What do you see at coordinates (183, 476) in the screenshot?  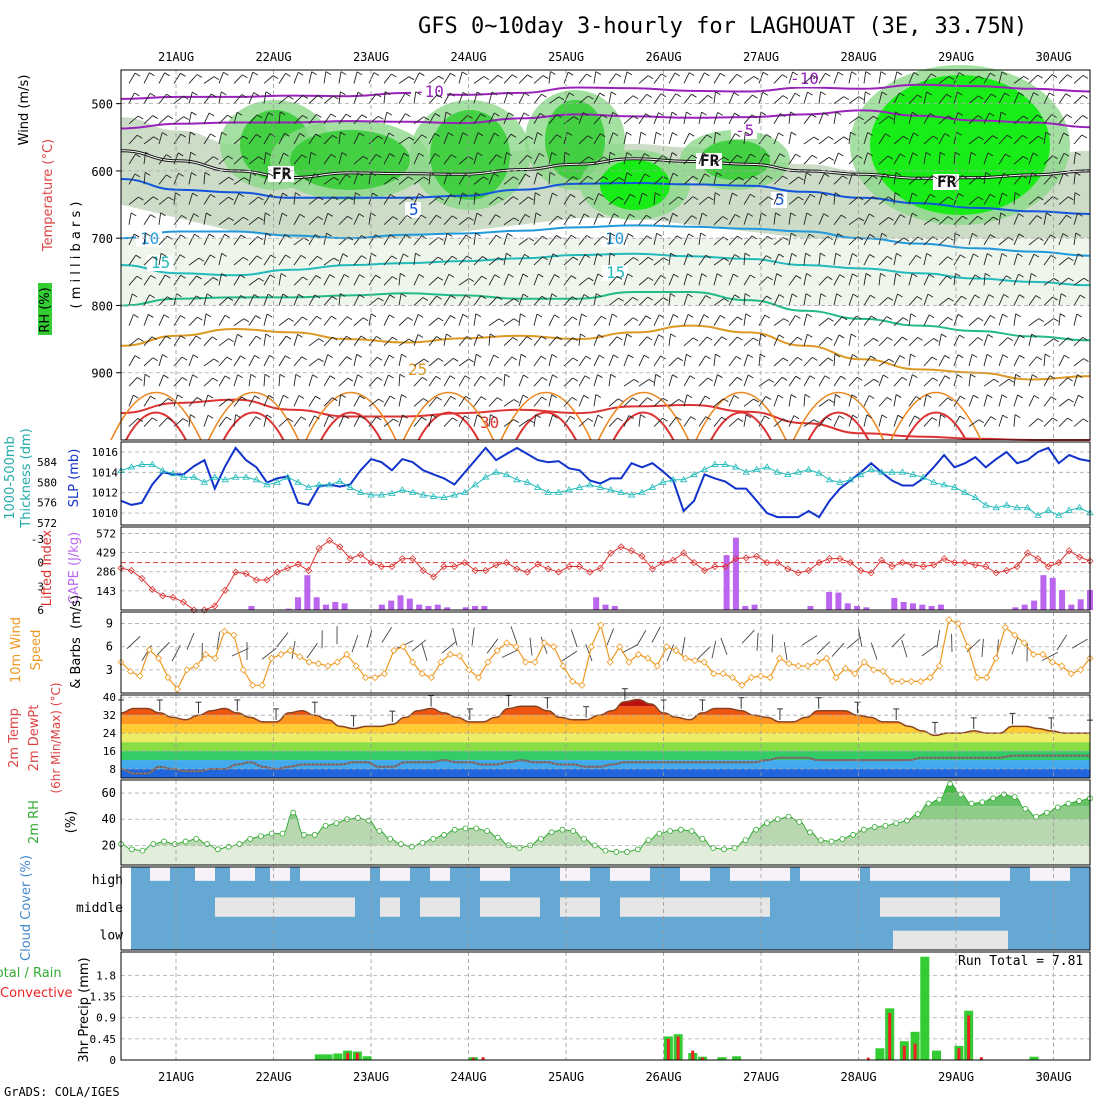 I see `thickness-marker` at bounding box center [183, 476].